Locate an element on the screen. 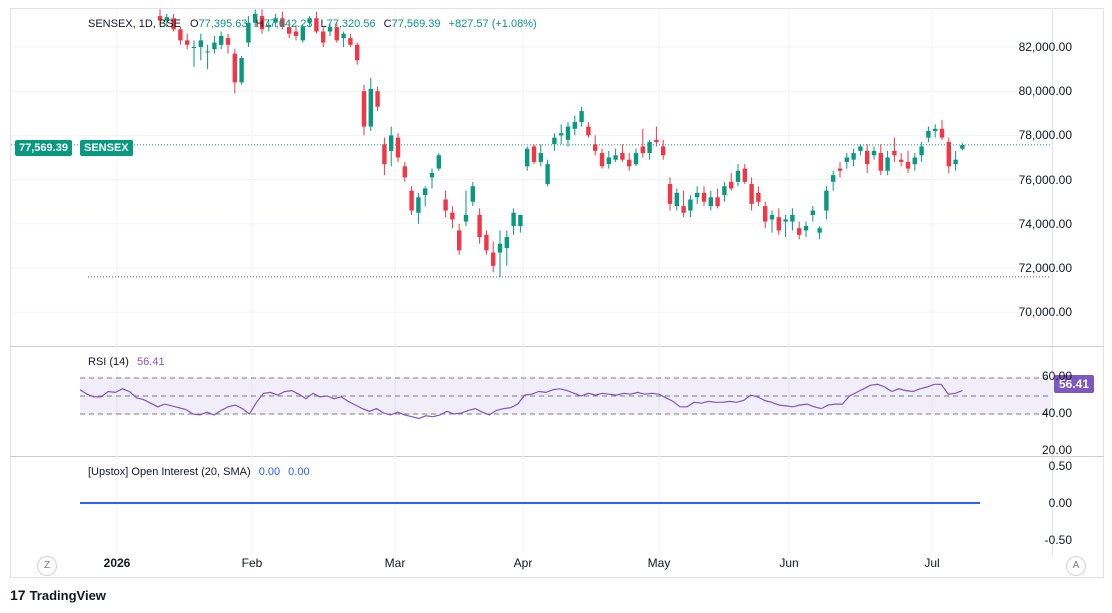  oi-label: [Upstox] Open Interest (20, SMA) is located at coordinates (169, 472).